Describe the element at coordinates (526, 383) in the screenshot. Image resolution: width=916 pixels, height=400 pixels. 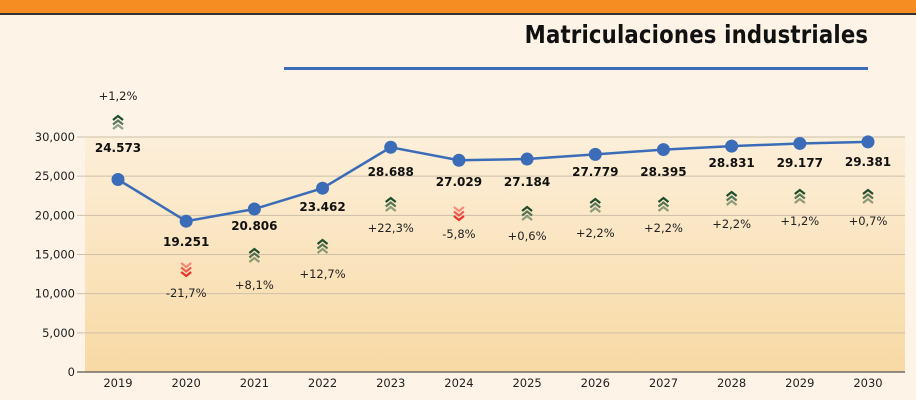
I see `x-tick-label: 2025` at that location.